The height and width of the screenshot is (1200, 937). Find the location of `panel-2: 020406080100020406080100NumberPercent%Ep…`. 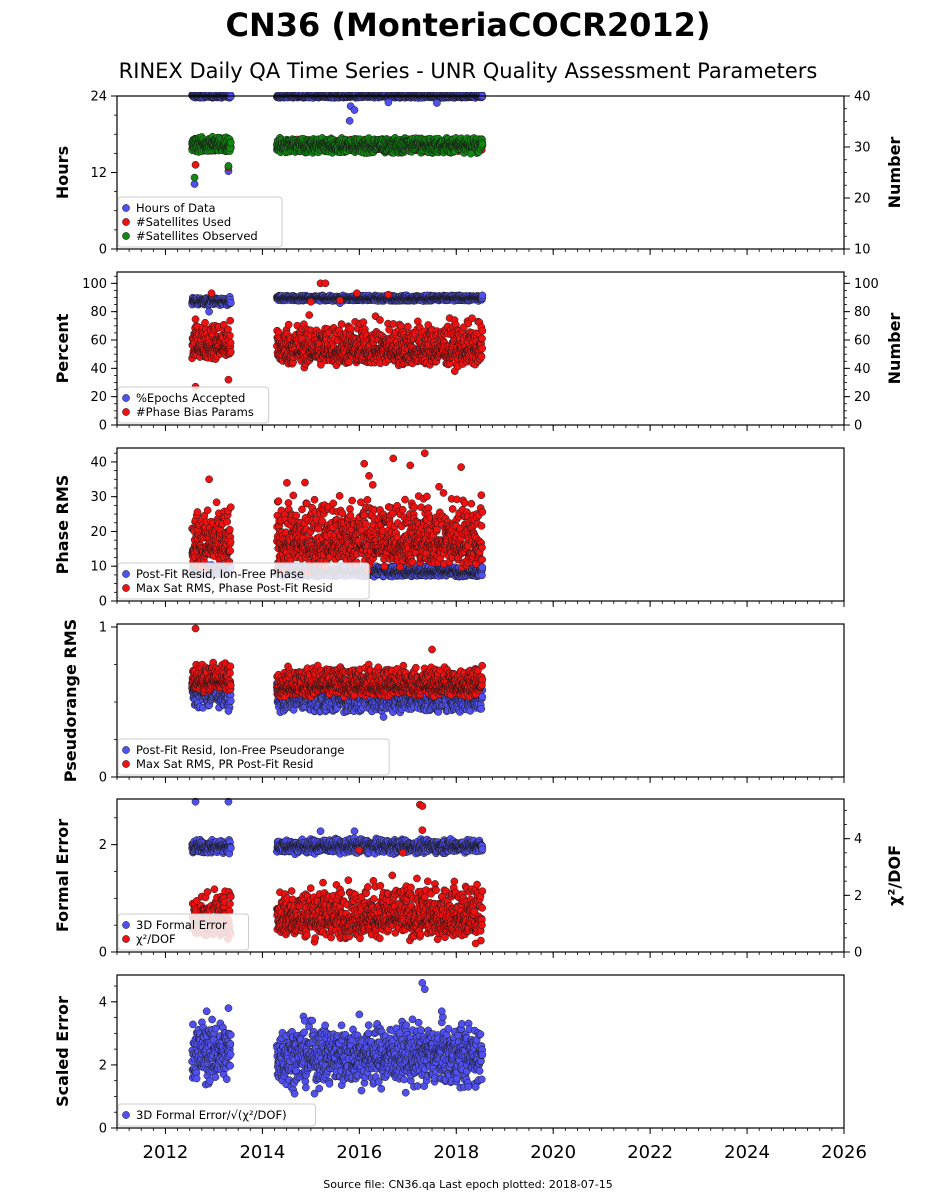

panel-2: 020406080100020406080100NumberPercent%Ep… is located at coordinates (478, 352).